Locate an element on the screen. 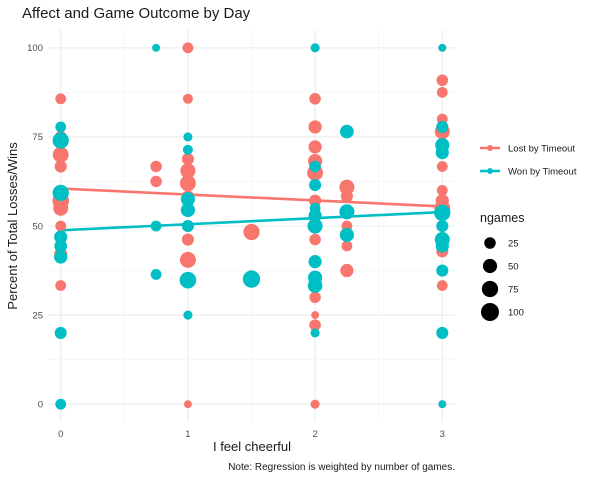 The height and width of the screenshot is (480, 607). y-tick-label: 25 is located at coordinates (37, 315).